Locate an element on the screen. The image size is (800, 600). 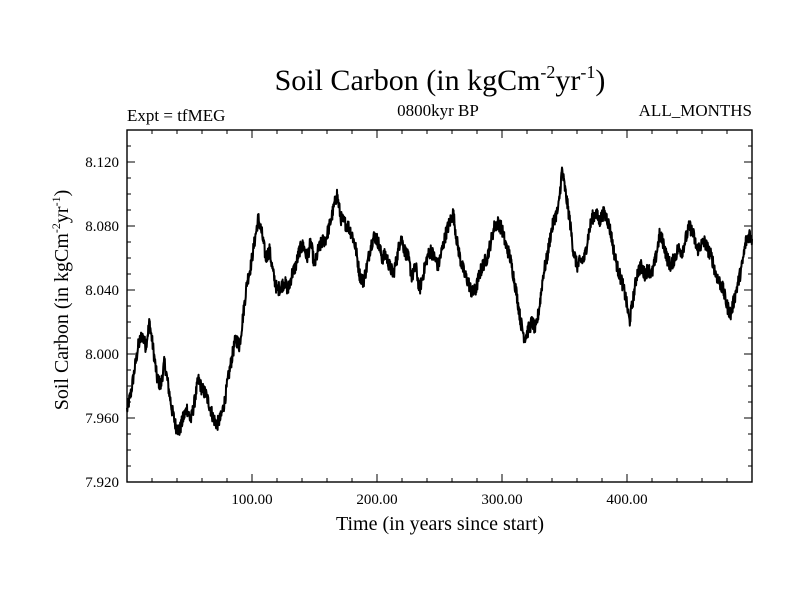
y-tick-label: 8.080 is located at coordinates (102, 227).